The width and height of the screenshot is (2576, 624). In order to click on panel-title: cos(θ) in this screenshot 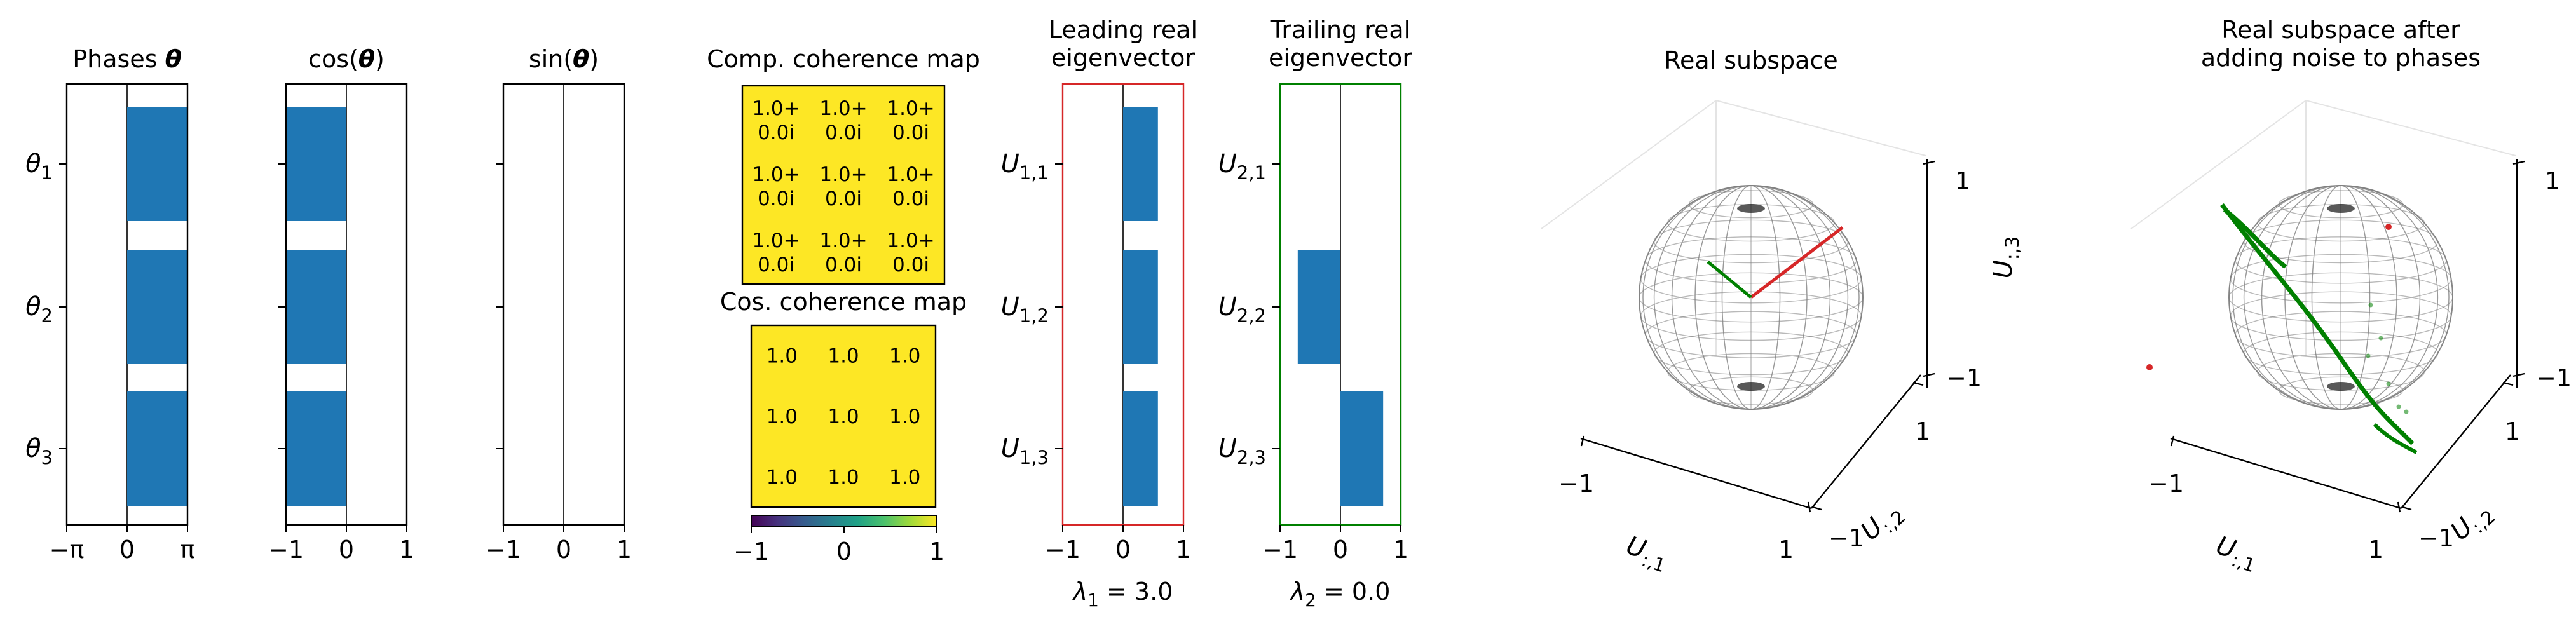, I will do `click(346, 59)`.